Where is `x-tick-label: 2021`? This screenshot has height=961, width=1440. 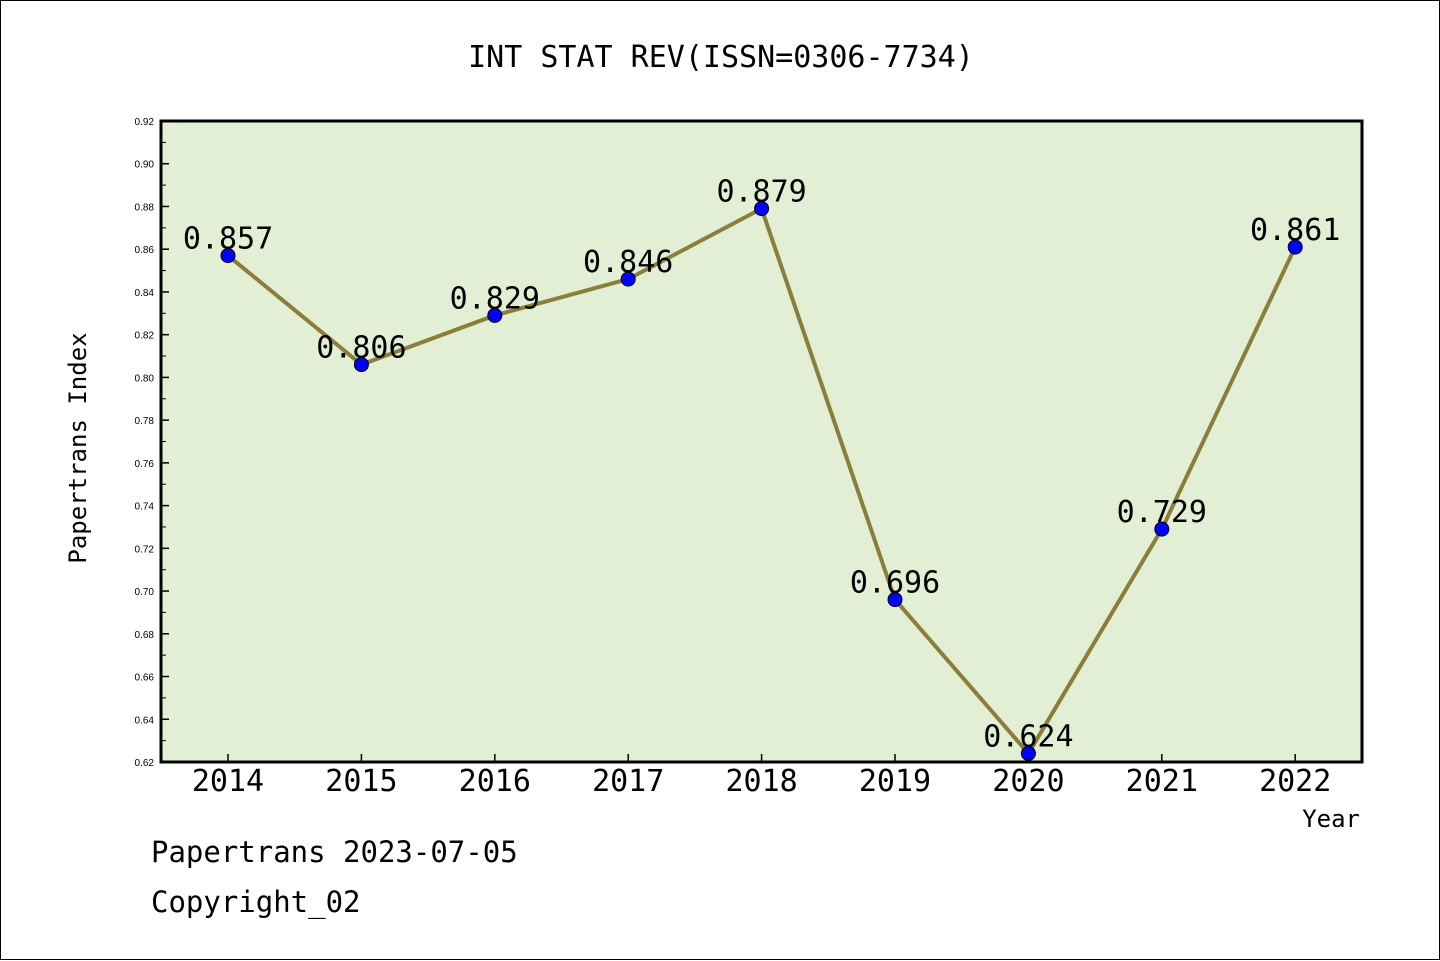
x-tick-label: 2021 is located at coordinates (1162, 781).